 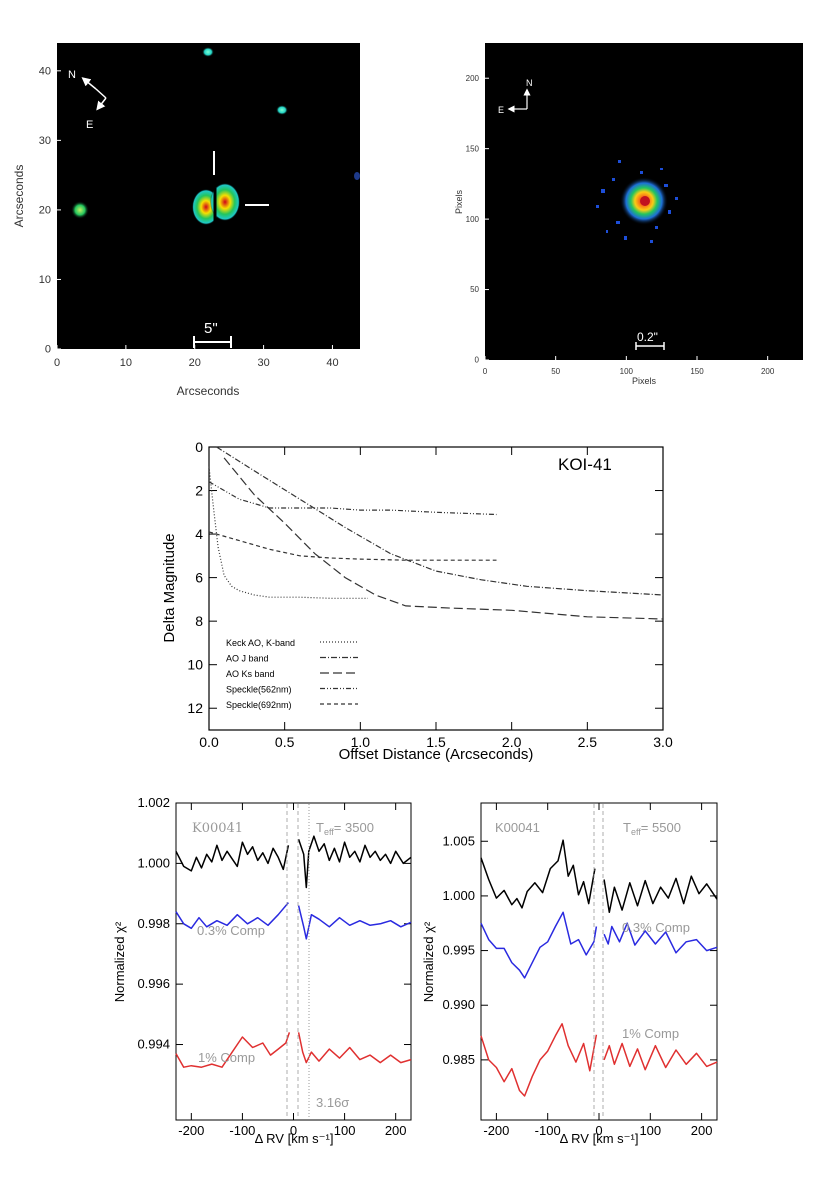 What do you see at coordinates (473, 78) in the screenshot?
I see `y-tick-label: 200` at bounding box center [473, 78].